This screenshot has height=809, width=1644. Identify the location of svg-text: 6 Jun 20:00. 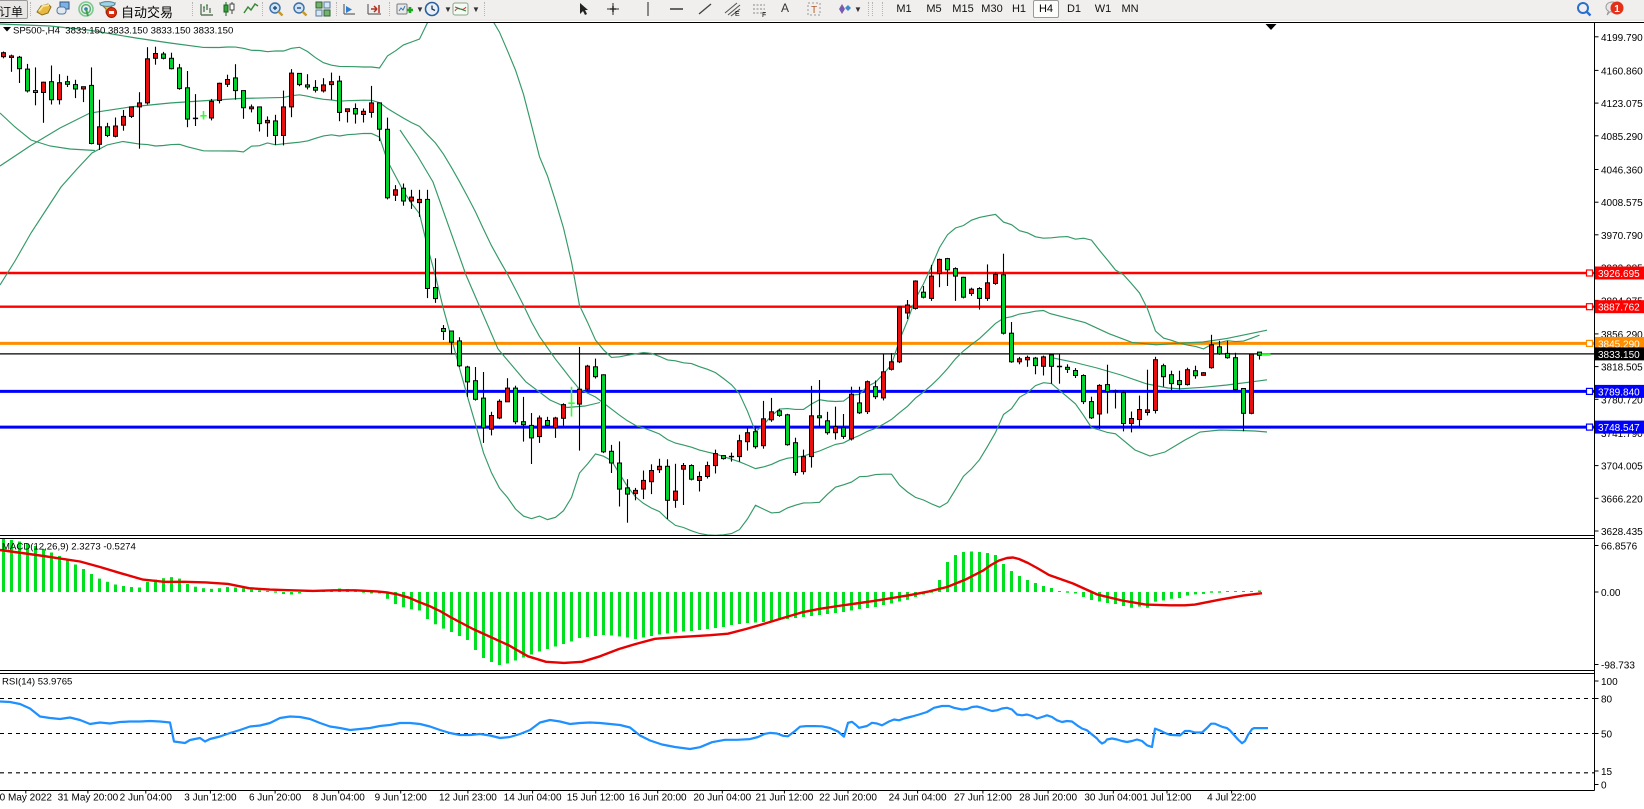
(275, 798).